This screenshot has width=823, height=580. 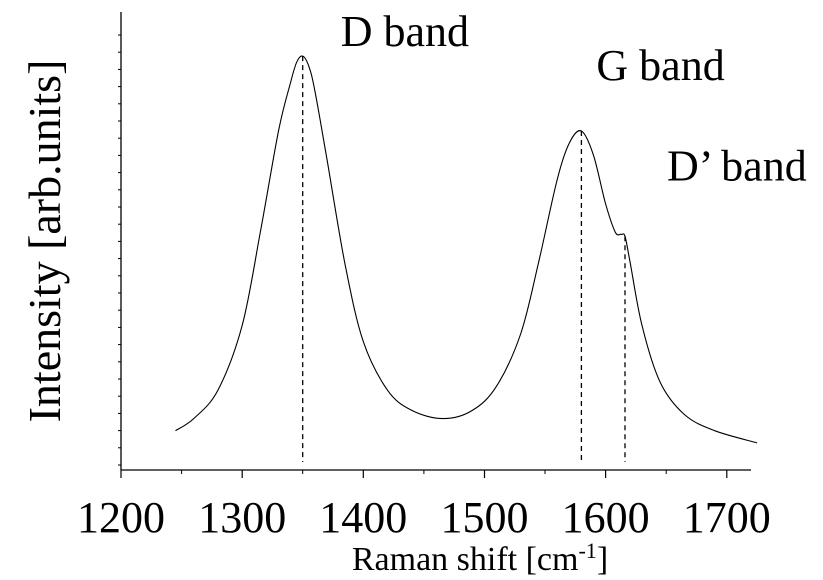 What do you see at coordinates (660, 65) in the screenshot?
I see `band-label: G band` at bounding box center [660, 65].